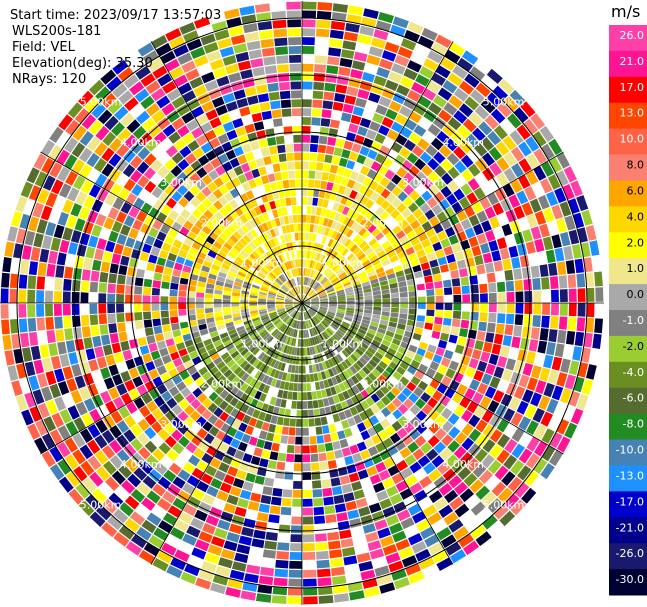 The image size is (647, 607). What do you see at coordinates (49, 79) in the screenshot?
I see `nrays-text: NRays: 120` at bounding box center [49, 79].